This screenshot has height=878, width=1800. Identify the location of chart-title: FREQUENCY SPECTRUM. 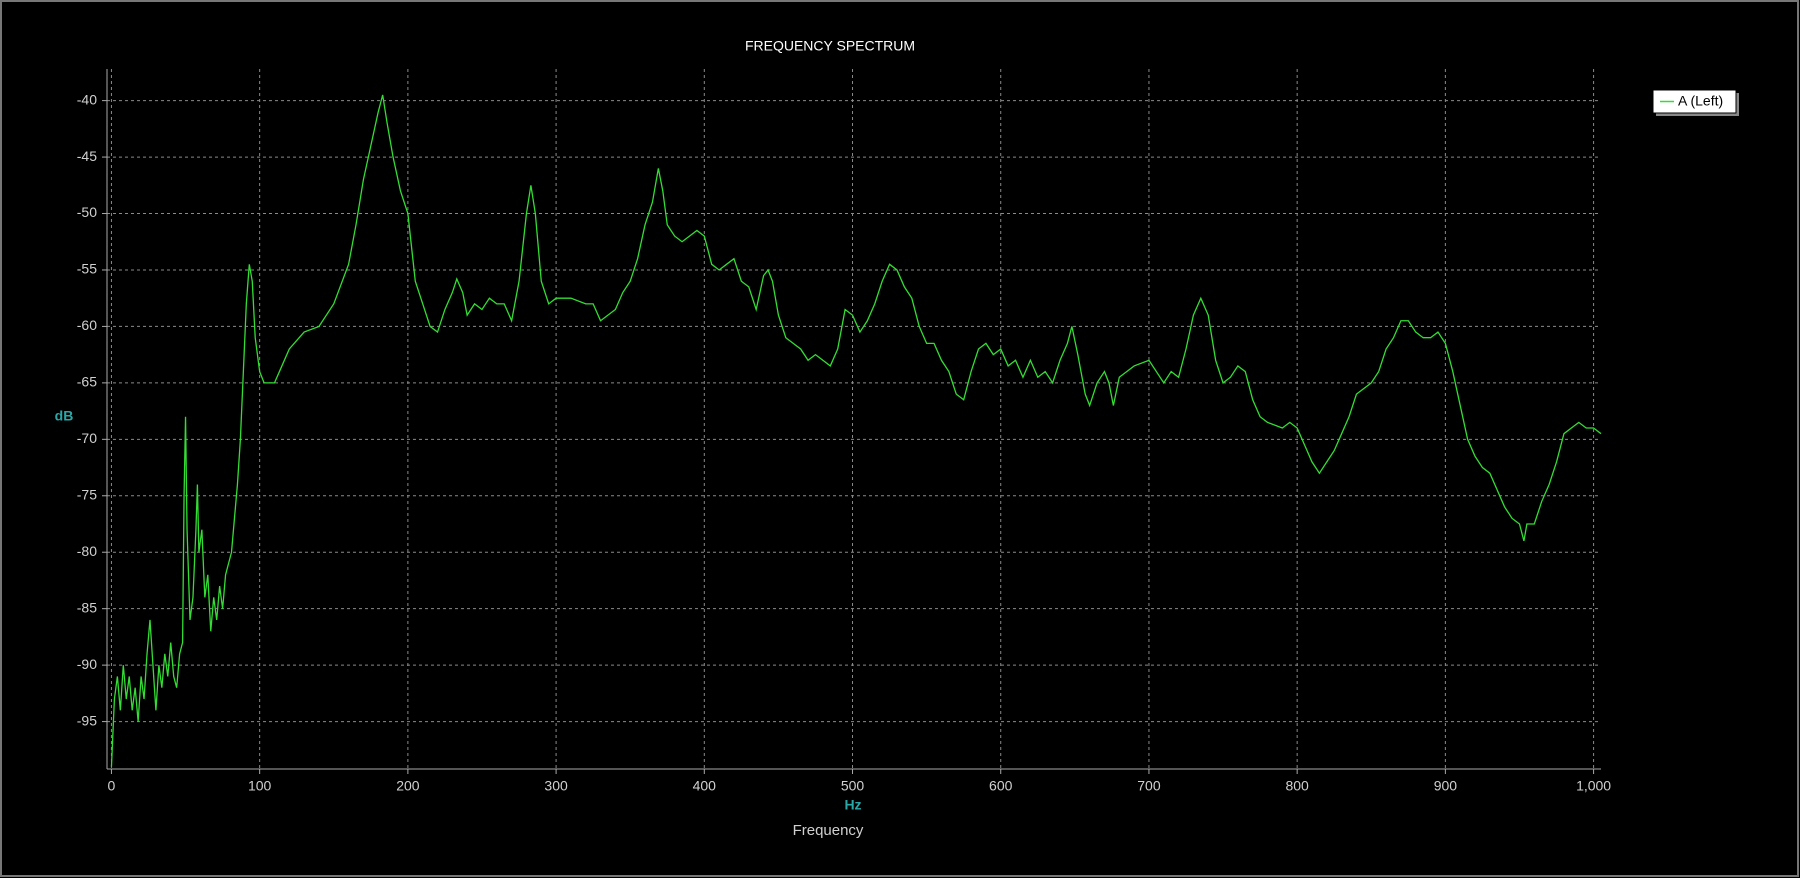
(830, 46).